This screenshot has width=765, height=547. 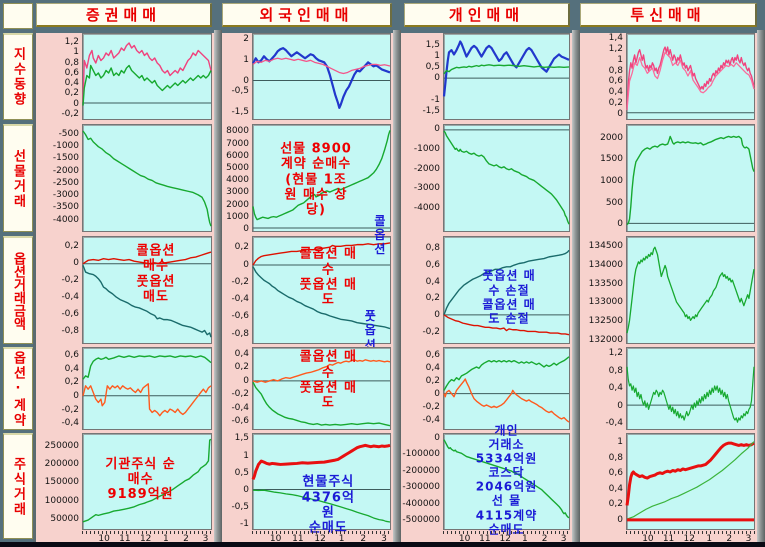 I want to click on y-tick-label: 0,6, so click(x=71, y=72).